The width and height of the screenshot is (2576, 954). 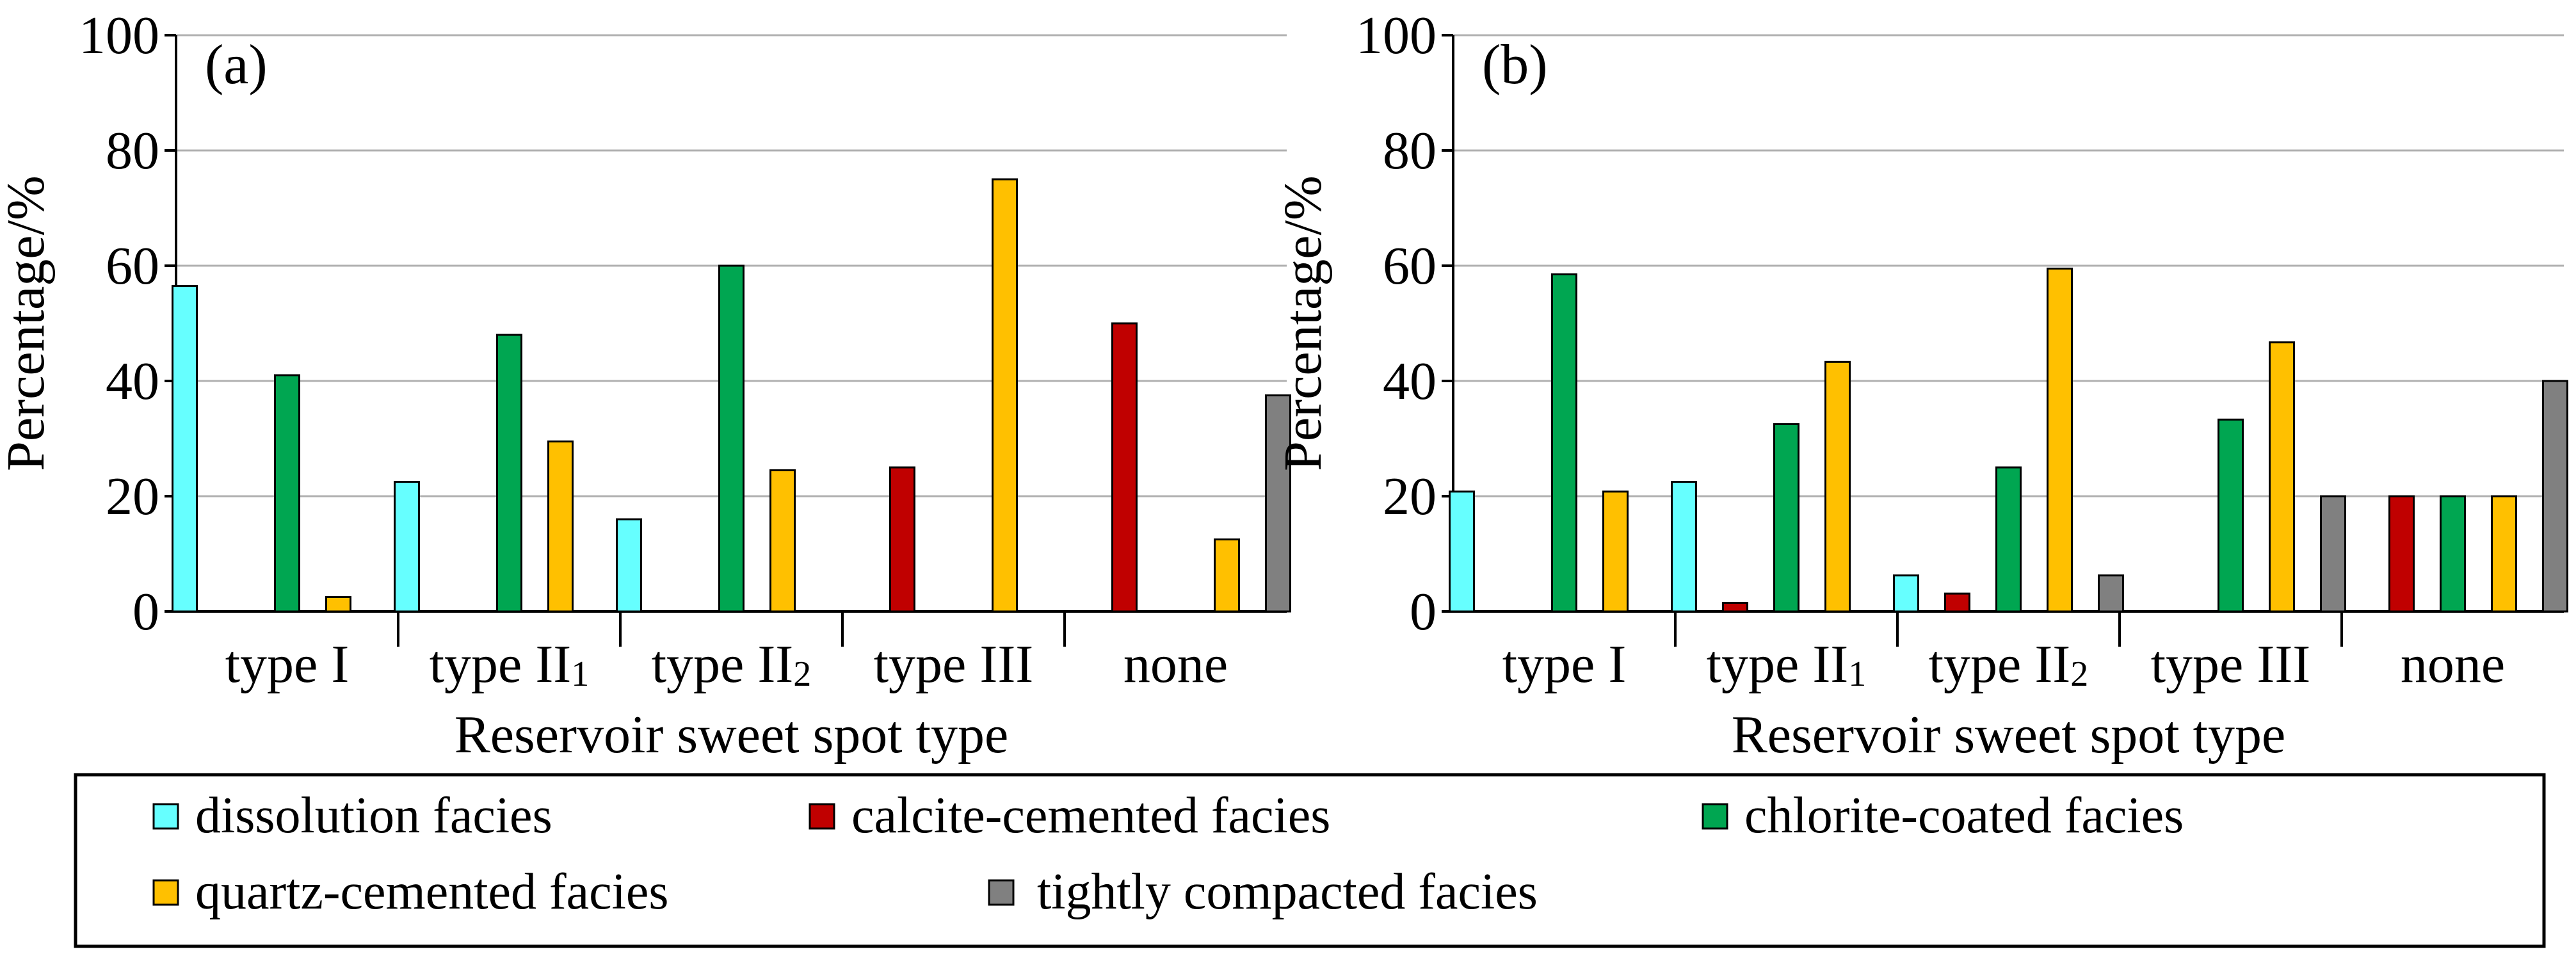 What do you see at coordinates (432, 892) in the screenshot?
I see `legend-label-quartz: quartz-cemented facies` at bounding box center [432, 892].